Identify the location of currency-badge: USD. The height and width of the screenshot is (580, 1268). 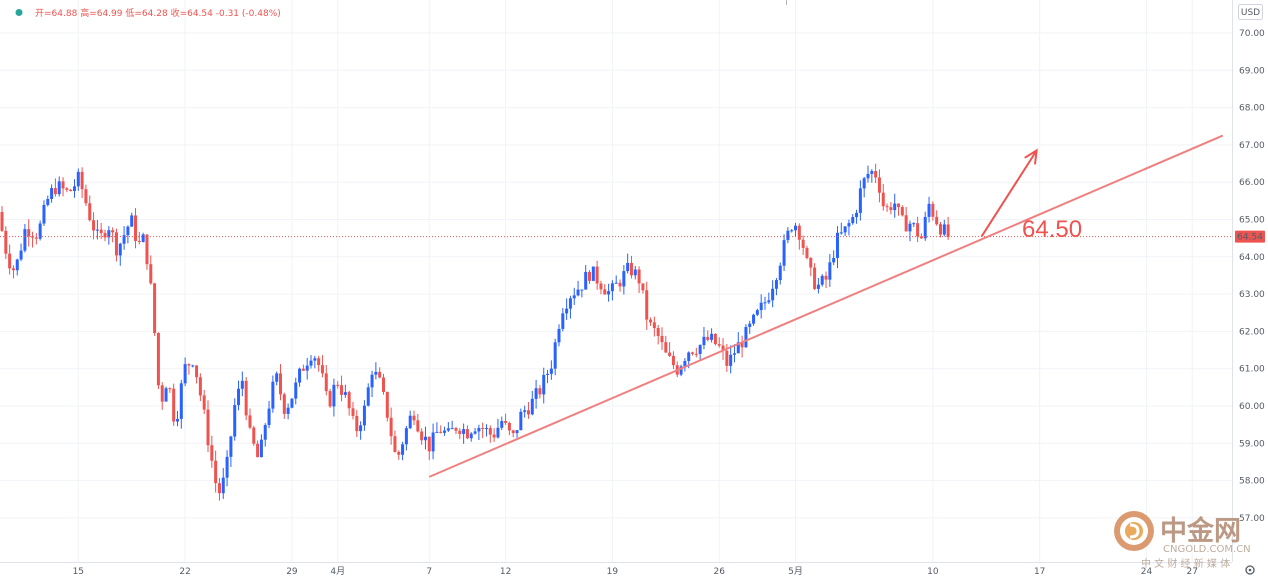
(1250, 12).